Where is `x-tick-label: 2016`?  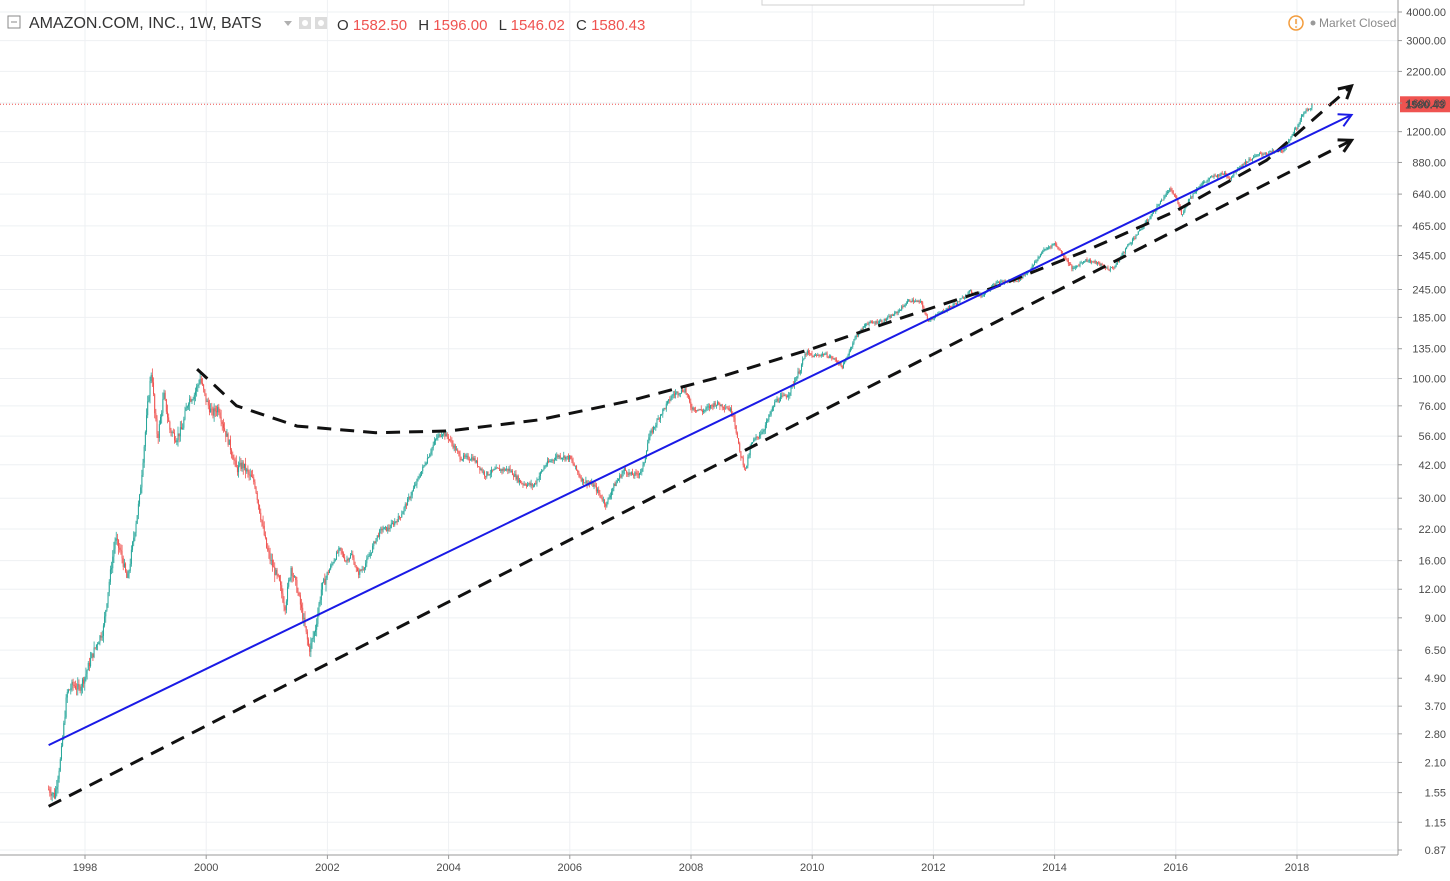
x-tick-label: 2016 is located at coordinates (1176, 868).